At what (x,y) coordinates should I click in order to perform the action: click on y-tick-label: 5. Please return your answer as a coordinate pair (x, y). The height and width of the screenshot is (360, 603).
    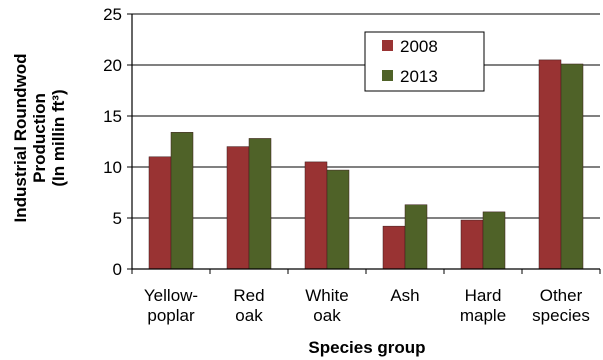
    Looking at the image, I should click on (117, 218).